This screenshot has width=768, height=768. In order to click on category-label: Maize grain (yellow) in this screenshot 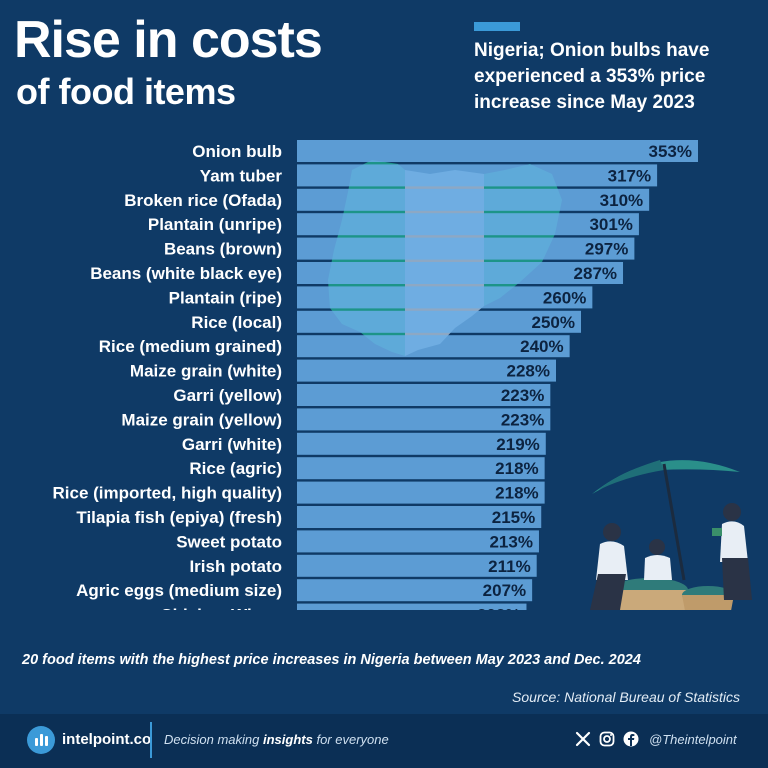, I will do `click(201, 419)`.